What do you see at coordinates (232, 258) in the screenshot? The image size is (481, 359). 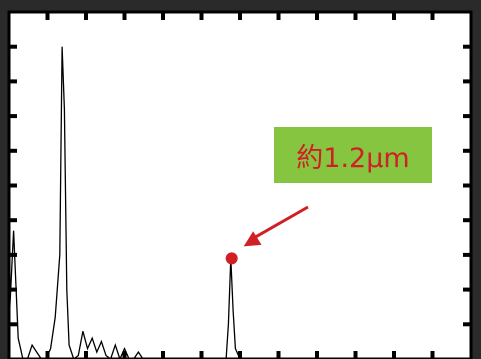 I see `peak-marker` at bounding box center [232, 258].